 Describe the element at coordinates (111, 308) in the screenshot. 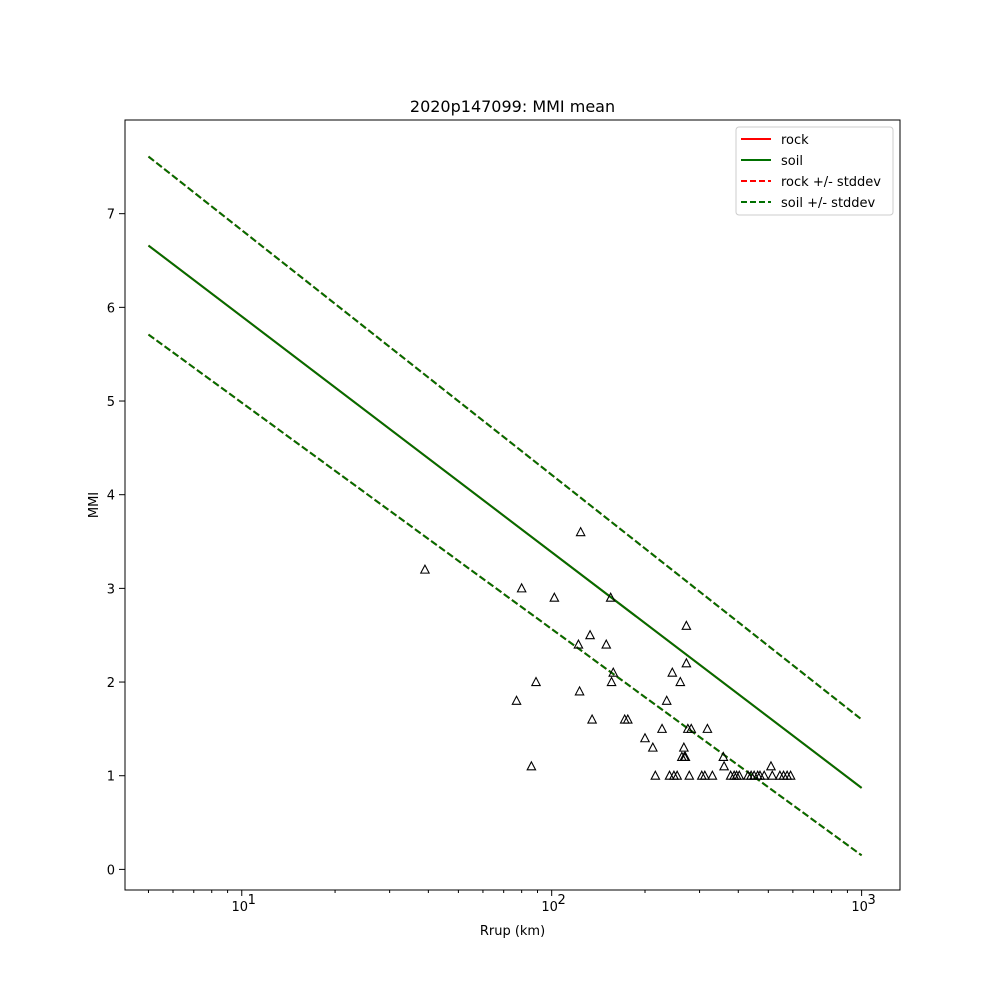

I see `y-tick-label: 6` at that location.